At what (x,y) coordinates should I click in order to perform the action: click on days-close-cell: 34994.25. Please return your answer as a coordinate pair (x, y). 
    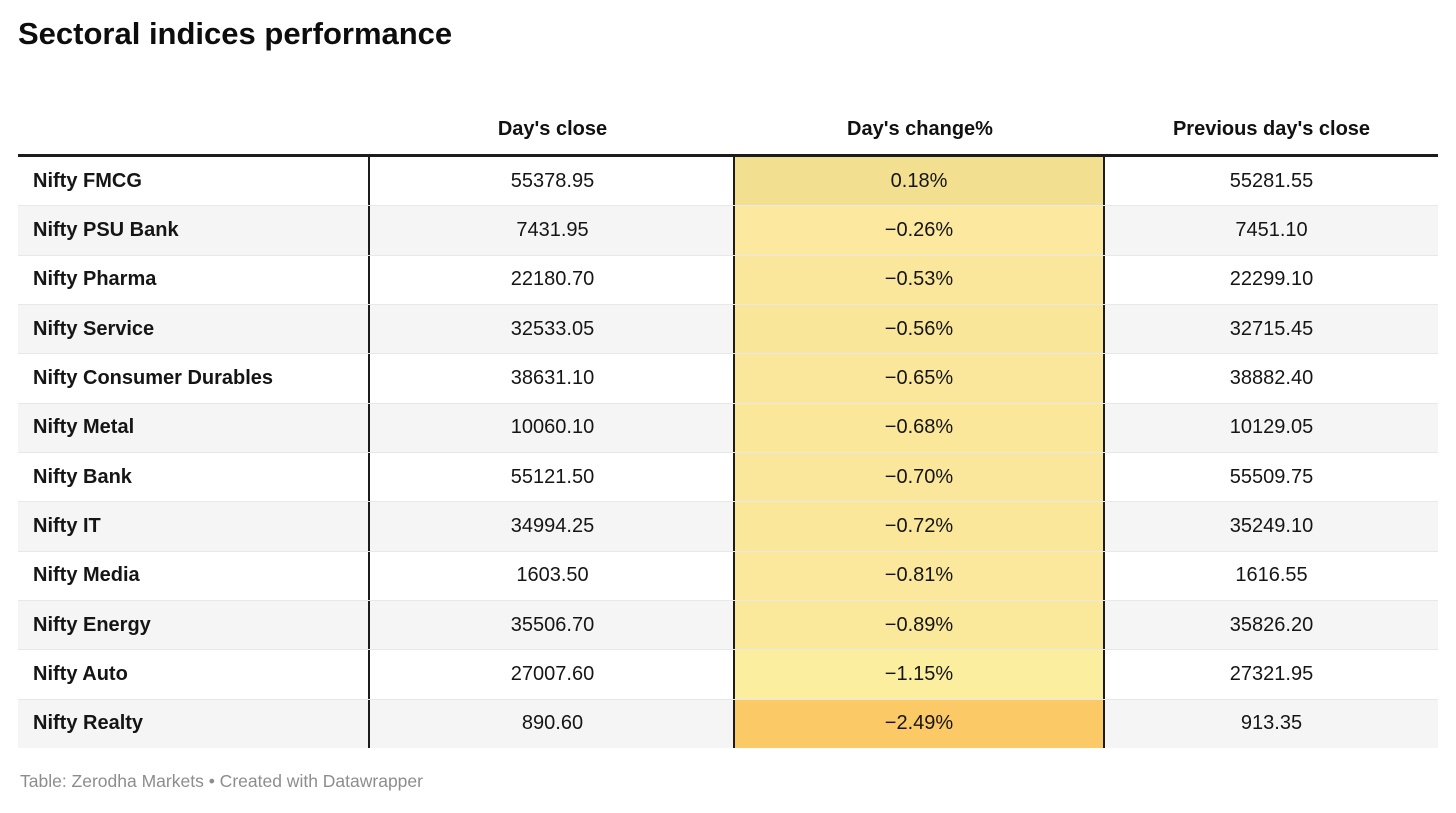
    Looking at the image, I should click on (552, 525).